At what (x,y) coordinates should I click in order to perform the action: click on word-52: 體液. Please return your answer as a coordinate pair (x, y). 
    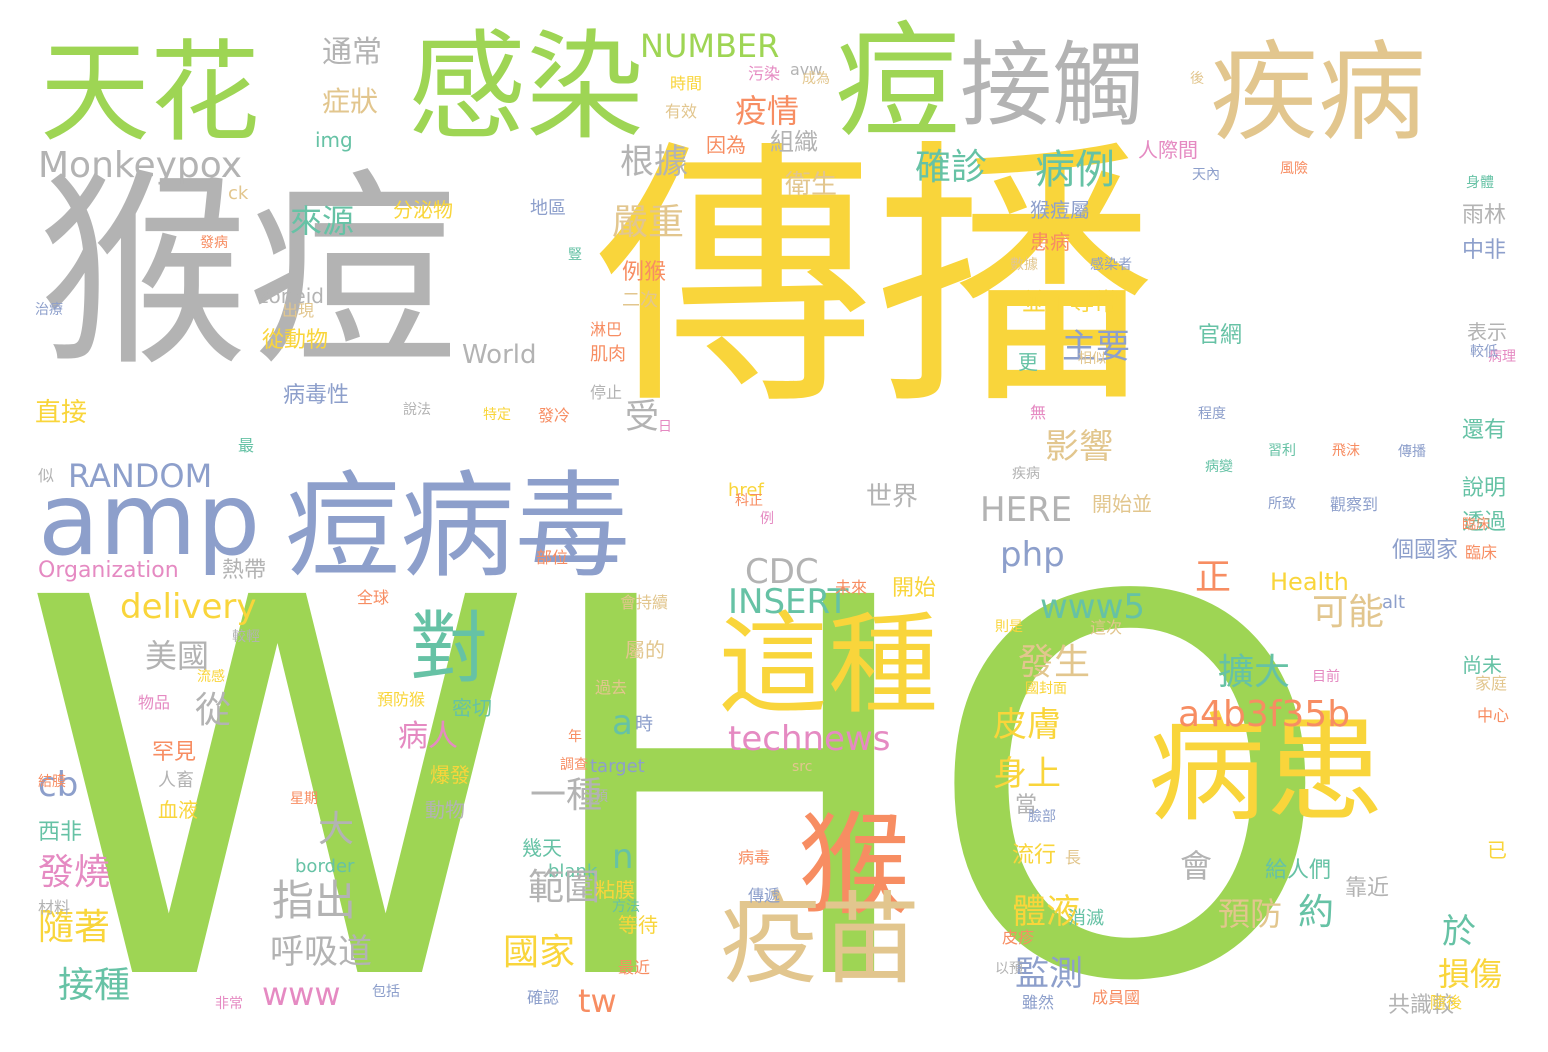
    Looking at the image, I should click on (1046, 912).